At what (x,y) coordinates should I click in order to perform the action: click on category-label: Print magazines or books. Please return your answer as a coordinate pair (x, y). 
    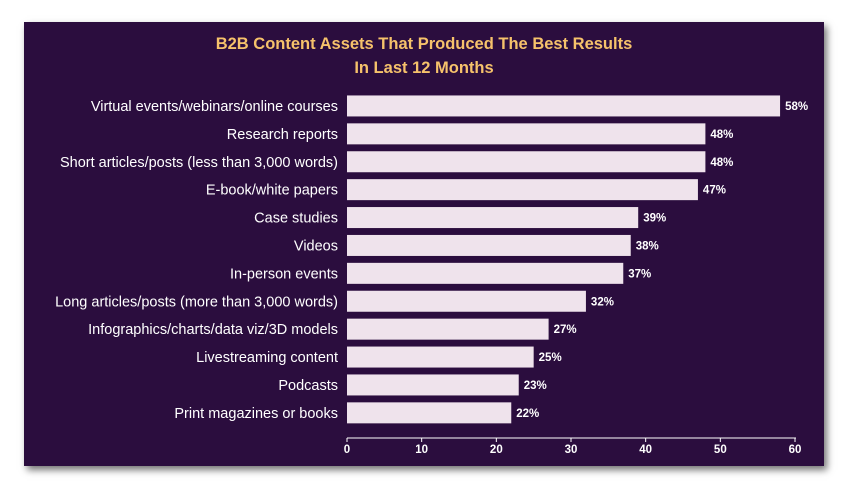
    Looking at the image, I should click on (256, 414).